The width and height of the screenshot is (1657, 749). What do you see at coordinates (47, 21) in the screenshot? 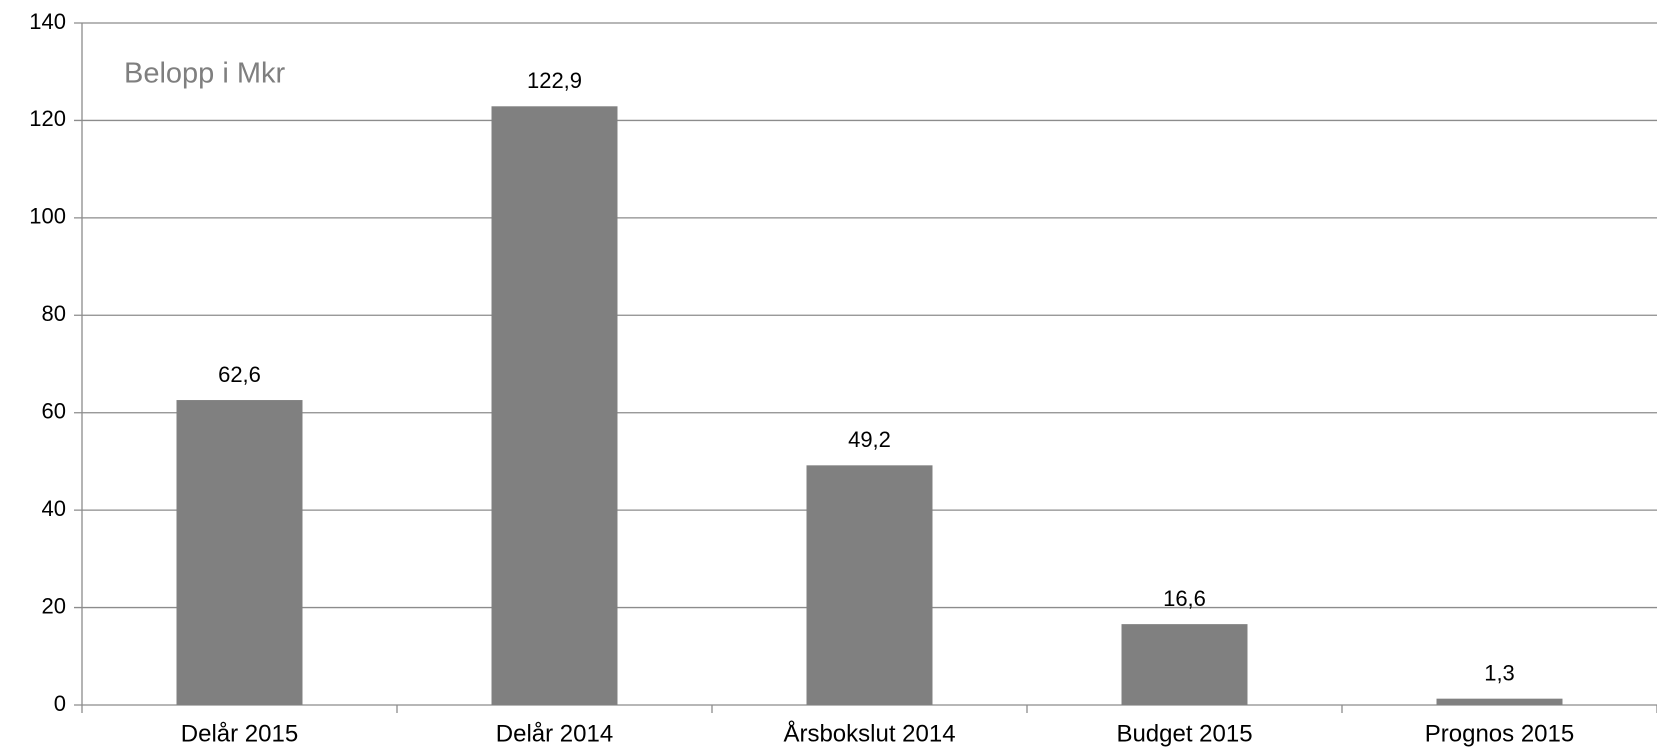
I see `y-tick-label: 140` at bounding box center [47, 21].